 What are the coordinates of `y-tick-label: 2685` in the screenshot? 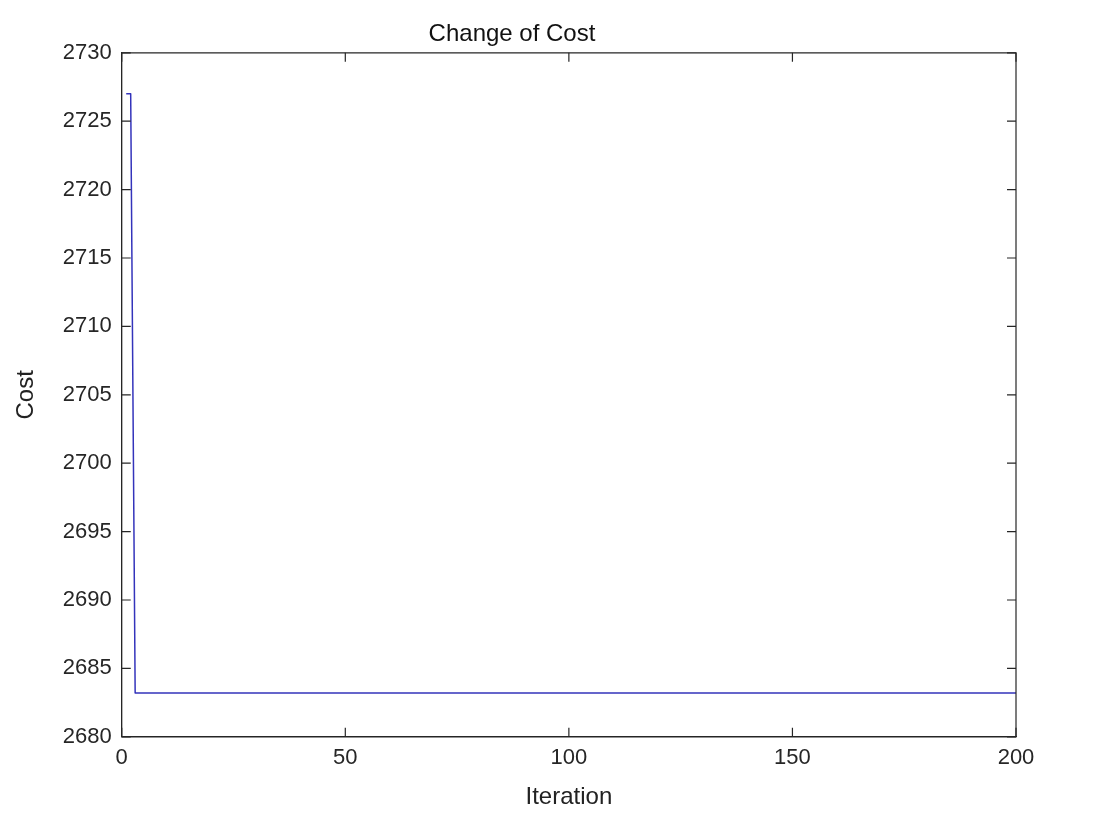 It's located at (87, 667).